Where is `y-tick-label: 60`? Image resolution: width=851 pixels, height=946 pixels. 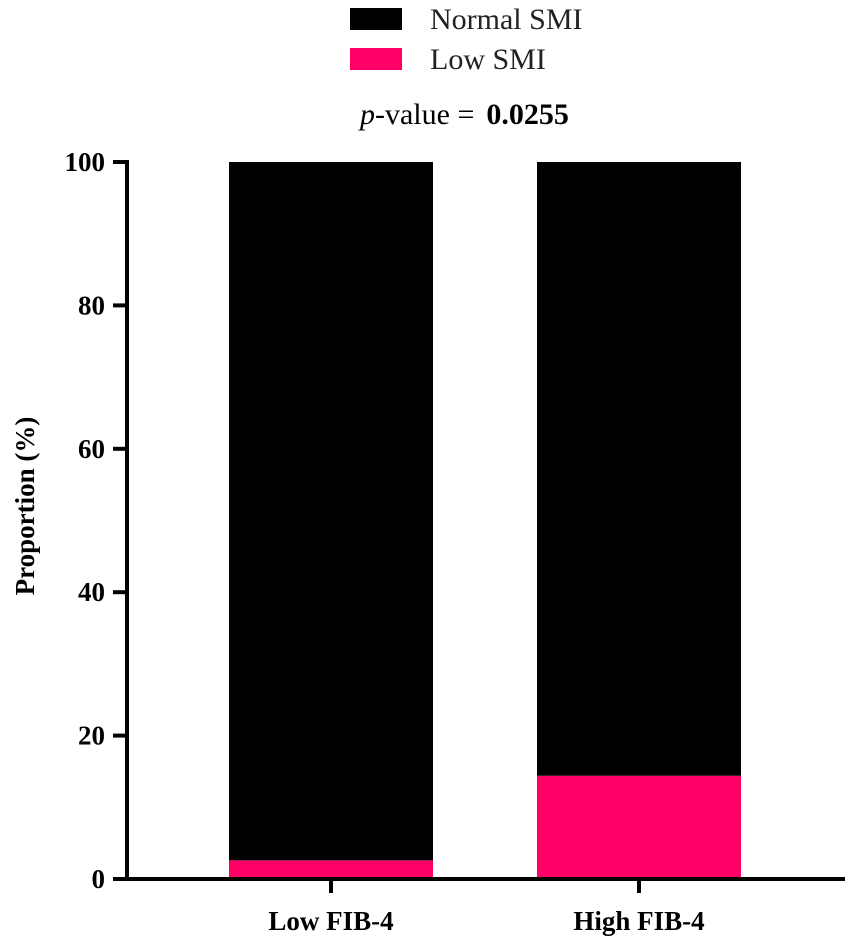
y-tick-label: 60 is located at coordinates (91, 449).